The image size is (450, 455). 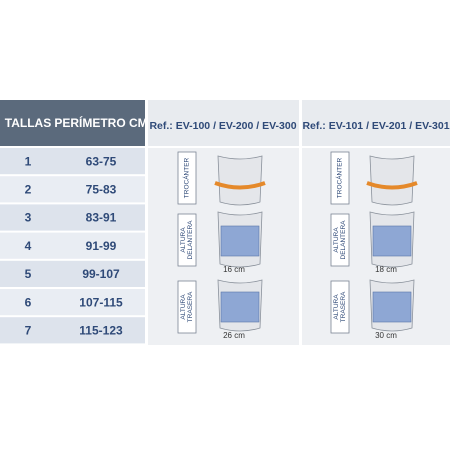 I want to click on cell: 99-107, so click(x=101, y=274).